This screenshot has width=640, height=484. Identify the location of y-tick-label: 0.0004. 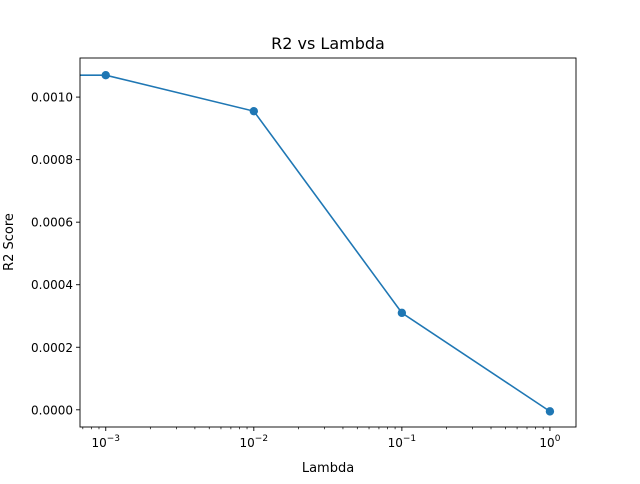
(52, 285).